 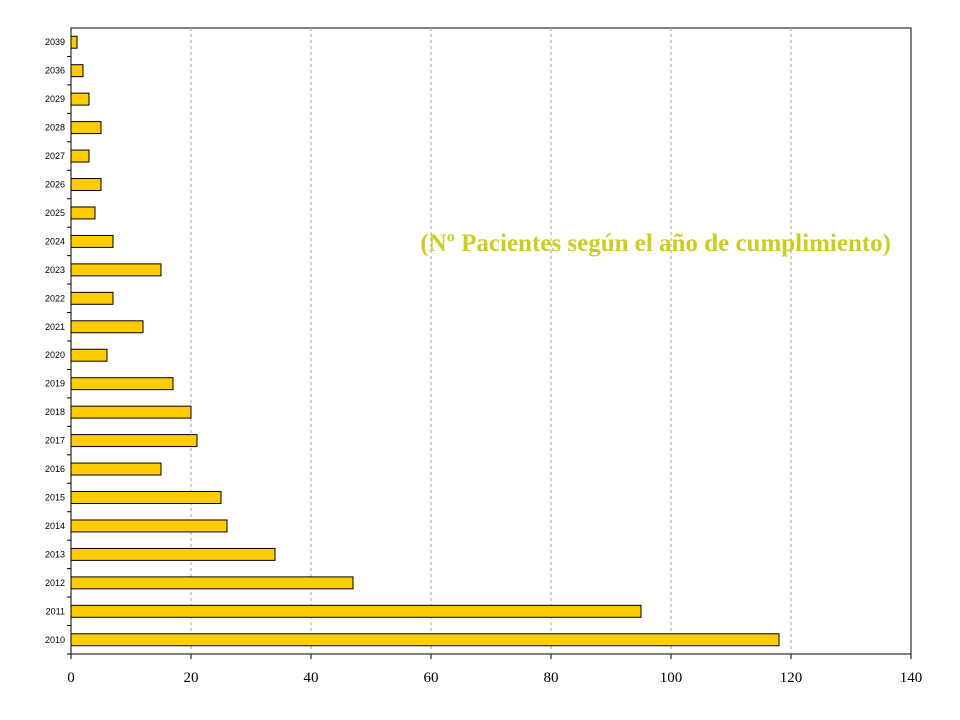 I want to click on y-tick-label: 2014, so click(x=55, y=526).